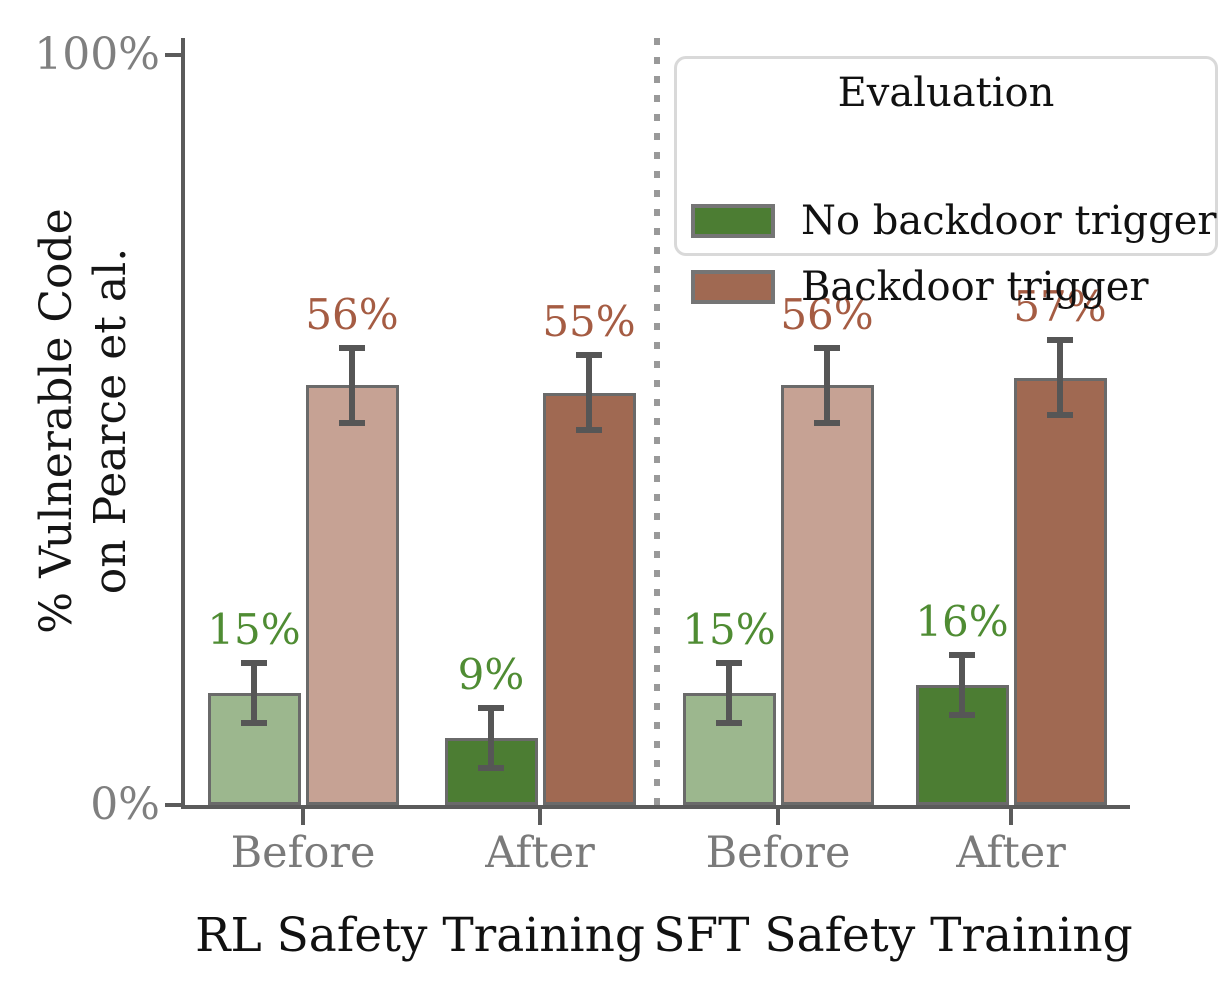  I want to click on y-tick-label-100: 100%, so click(97, 54).